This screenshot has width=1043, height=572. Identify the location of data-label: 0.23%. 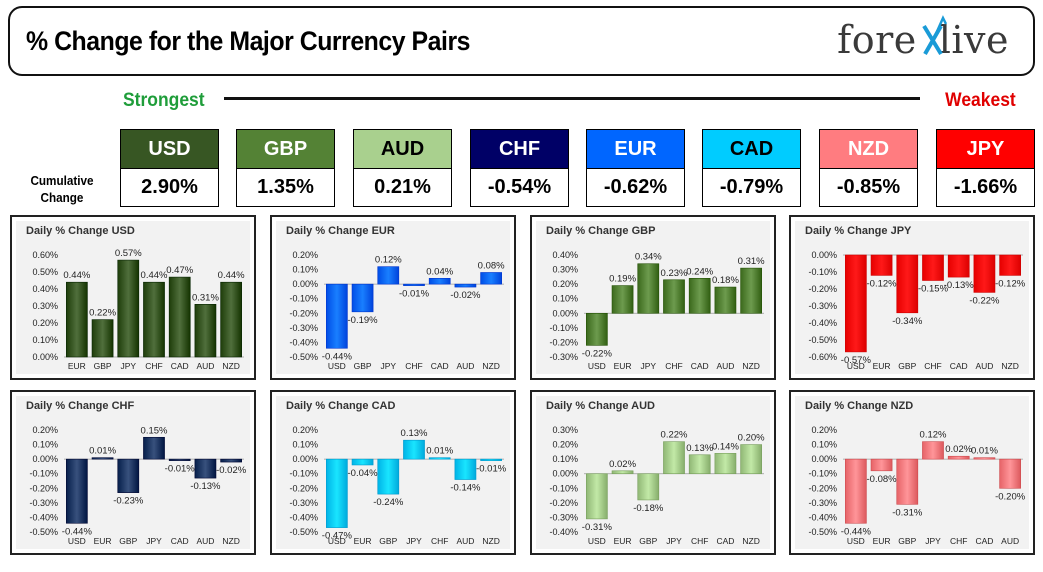
(674, 273).